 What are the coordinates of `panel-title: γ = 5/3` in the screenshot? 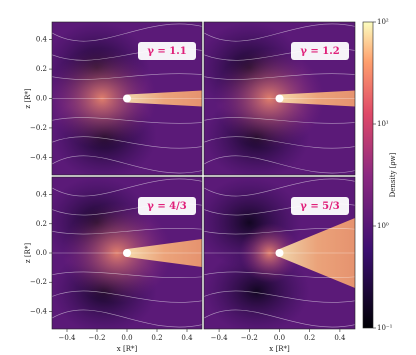 It's located at (320, 206).